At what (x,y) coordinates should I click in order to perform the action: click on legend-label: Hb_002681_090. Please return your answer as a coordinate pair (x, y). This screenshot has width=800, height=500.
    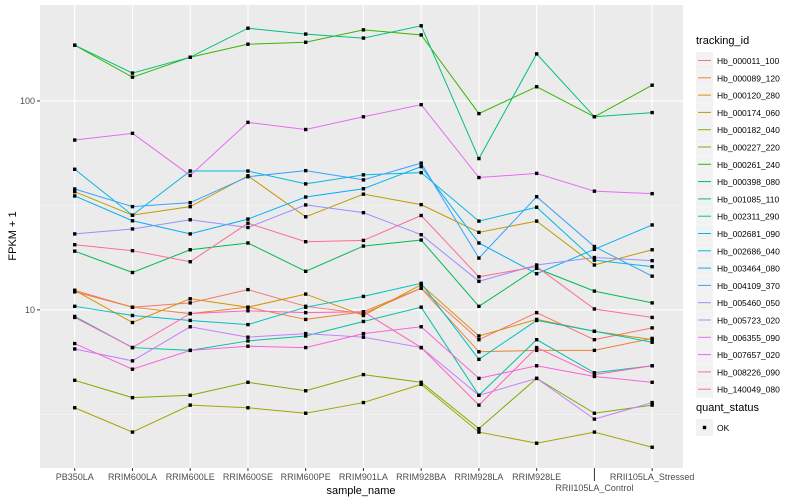
    Looking at the image, I should click on (748, 234).